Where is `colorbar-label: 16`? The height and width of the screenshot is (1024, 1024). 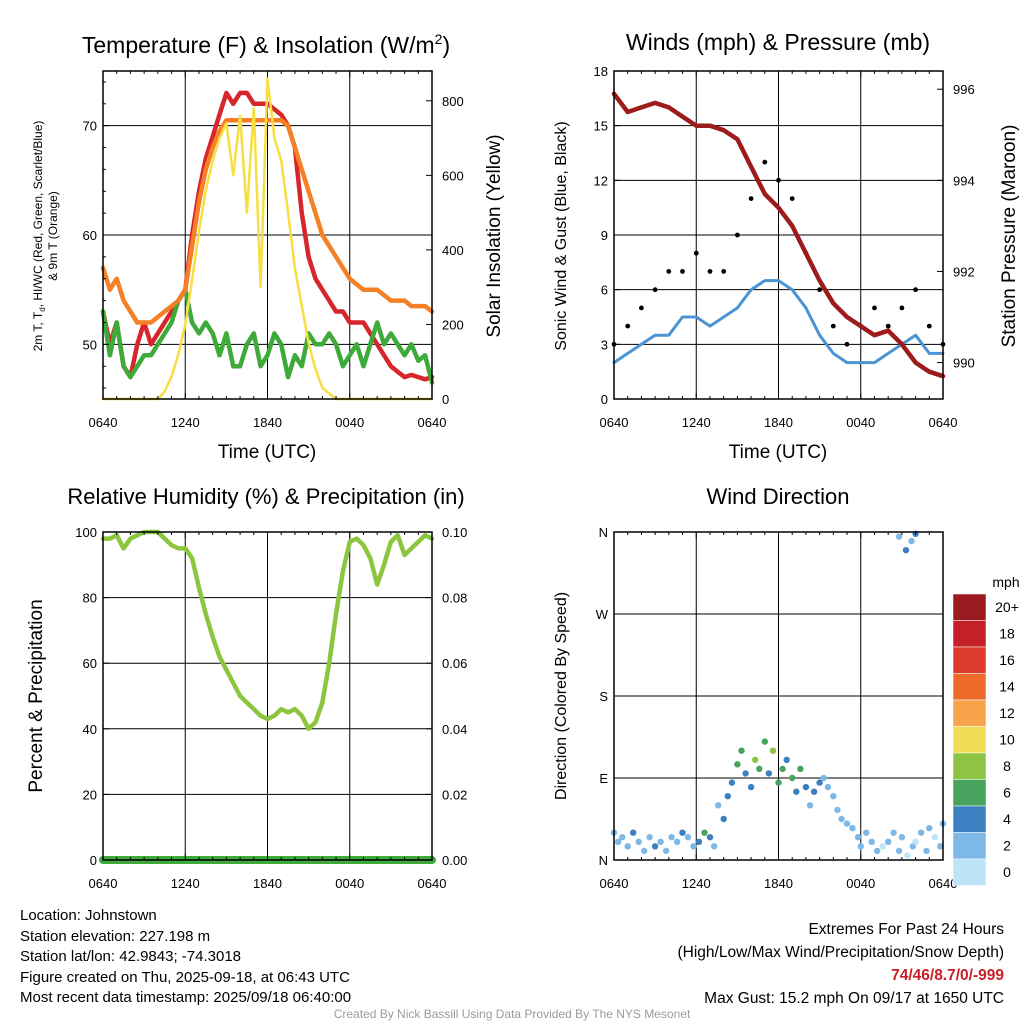 colorbar-label: 16 is located at coordinates (1007, 660).